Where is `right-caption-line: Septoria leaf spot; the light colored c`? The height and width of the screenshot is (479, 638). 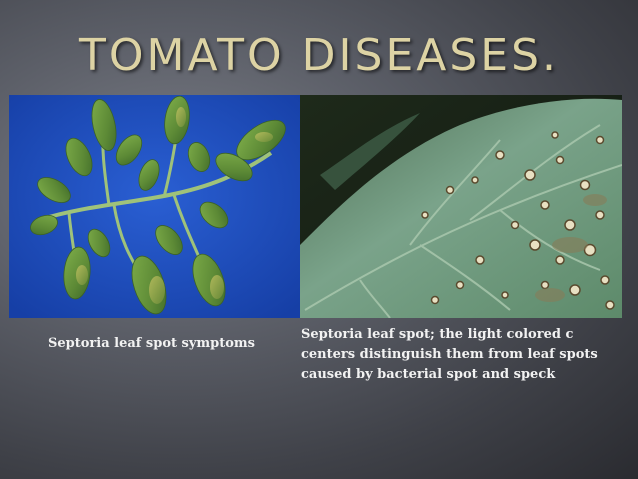 right-caption-line: Septoria leaf spot; the light colored c is located at coordinates (437, 334).